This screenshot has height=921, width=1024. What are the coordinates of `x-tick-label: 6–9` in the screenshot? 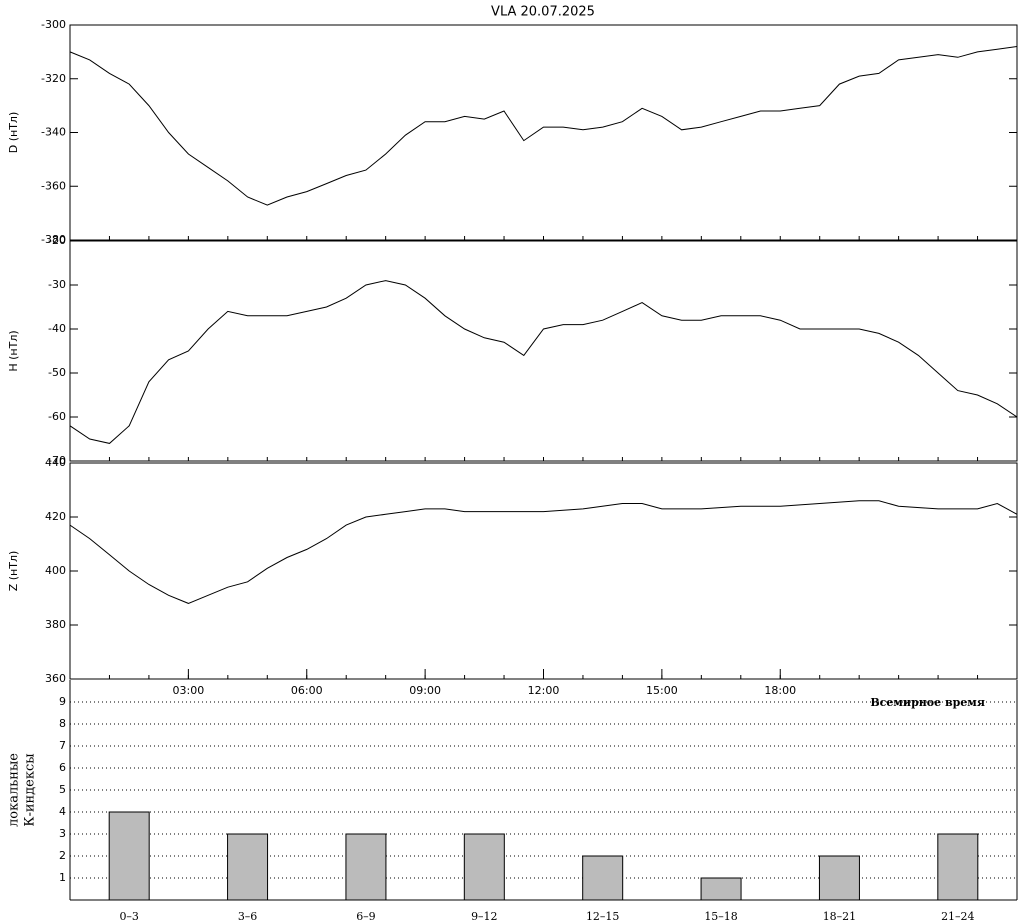 It's located at (366, 915).